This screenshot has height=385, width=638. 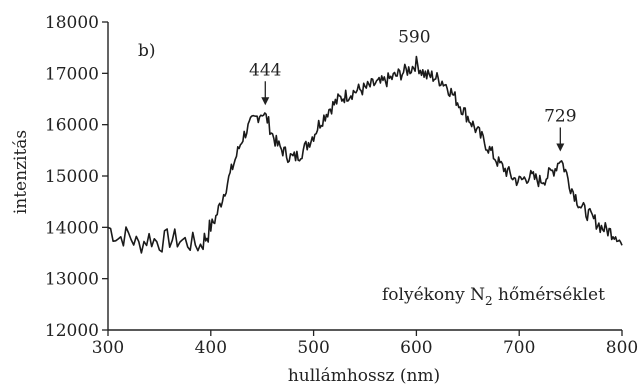 I want to click on y-tick-label: 18000, so click(x=72, y=23).